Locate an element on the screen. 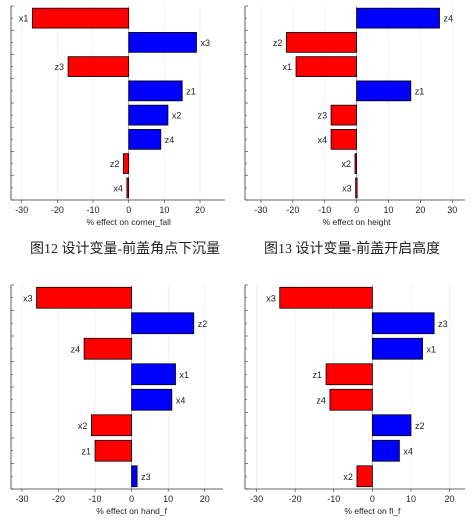  caption-fig12: 图12 设计变量-前盖角点下沉量 is located at coordinates (125, 249).